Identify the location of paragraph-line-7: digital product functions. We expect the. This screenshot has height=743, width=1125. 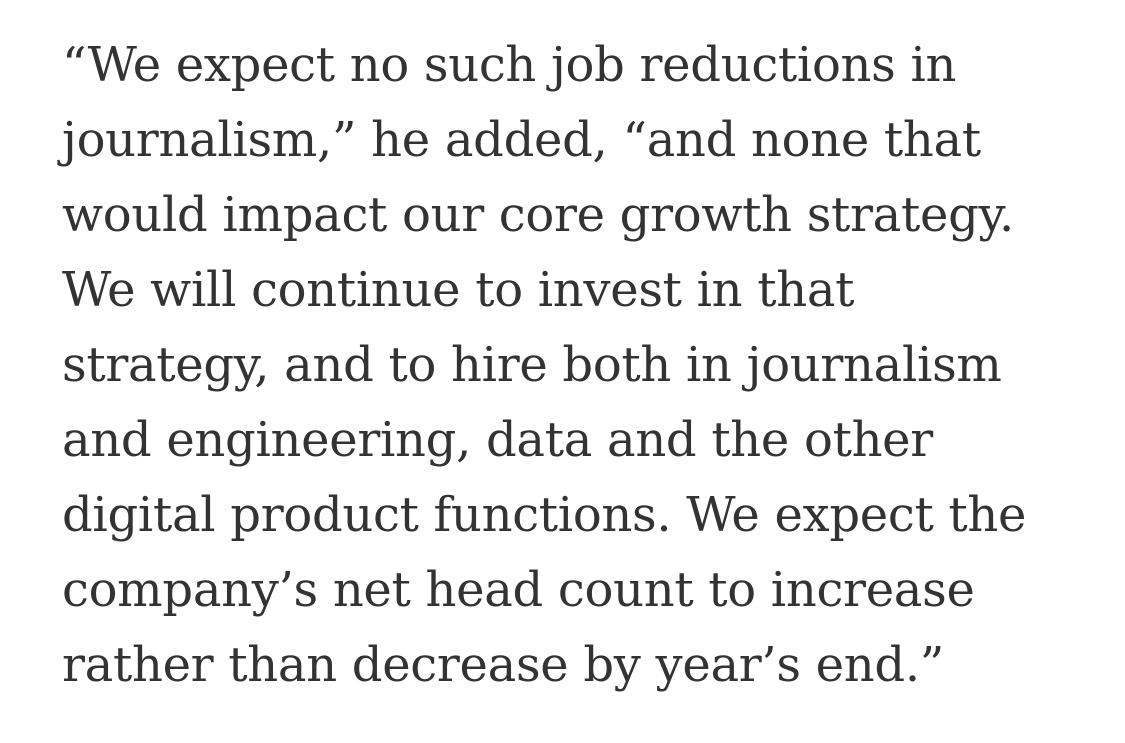
(544, 515).